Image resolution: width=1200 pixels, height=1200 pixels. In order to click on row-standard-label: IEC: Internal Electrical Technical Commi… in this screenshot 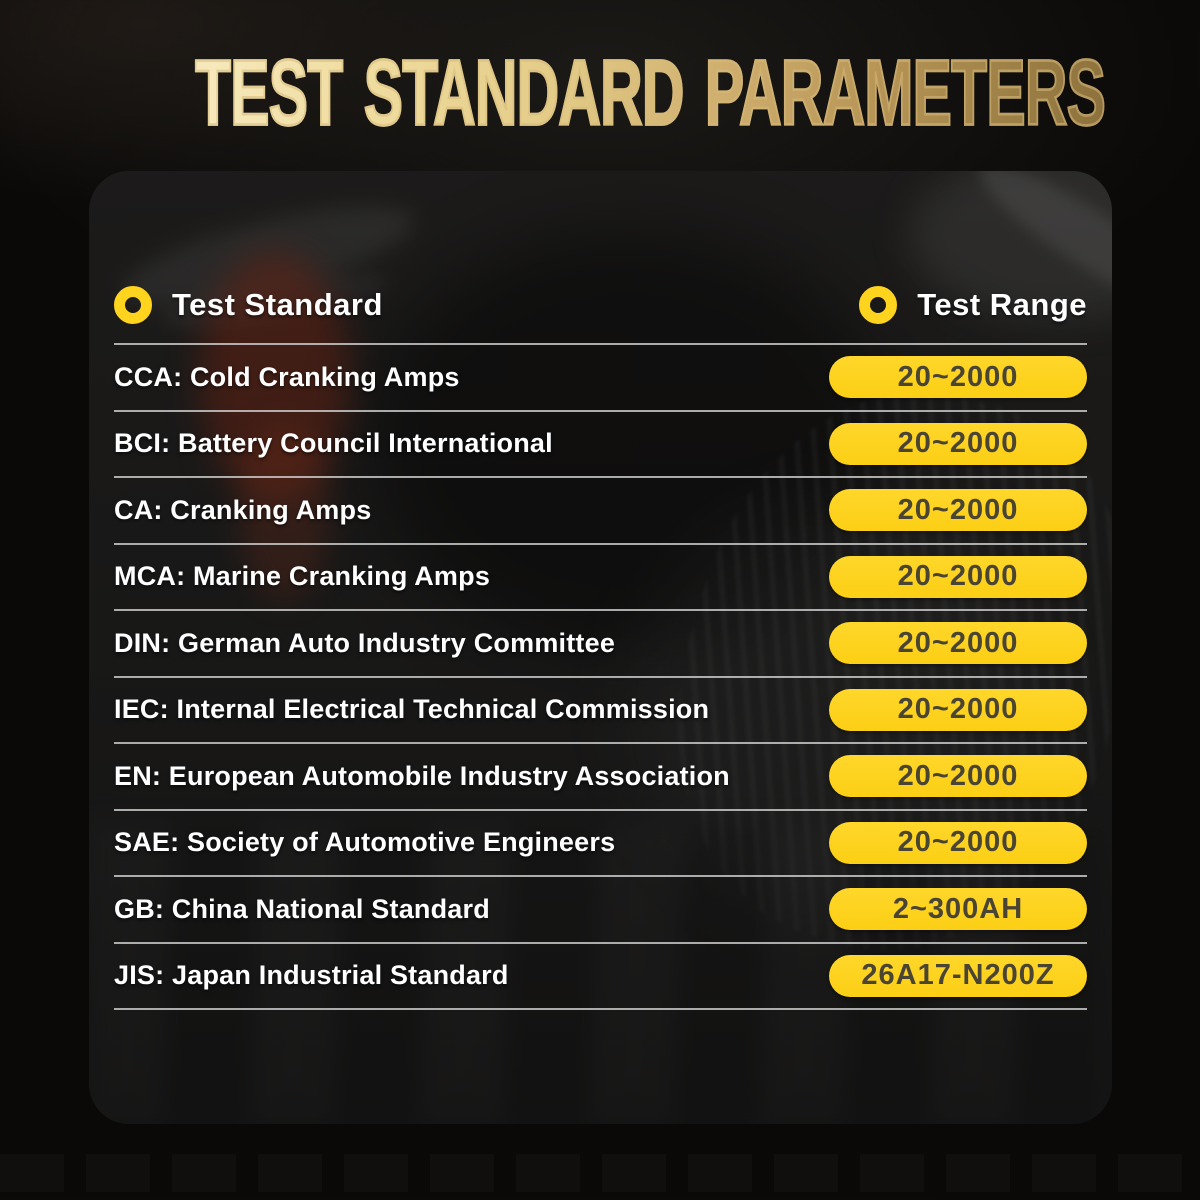, I will do `click(412, 709)`.